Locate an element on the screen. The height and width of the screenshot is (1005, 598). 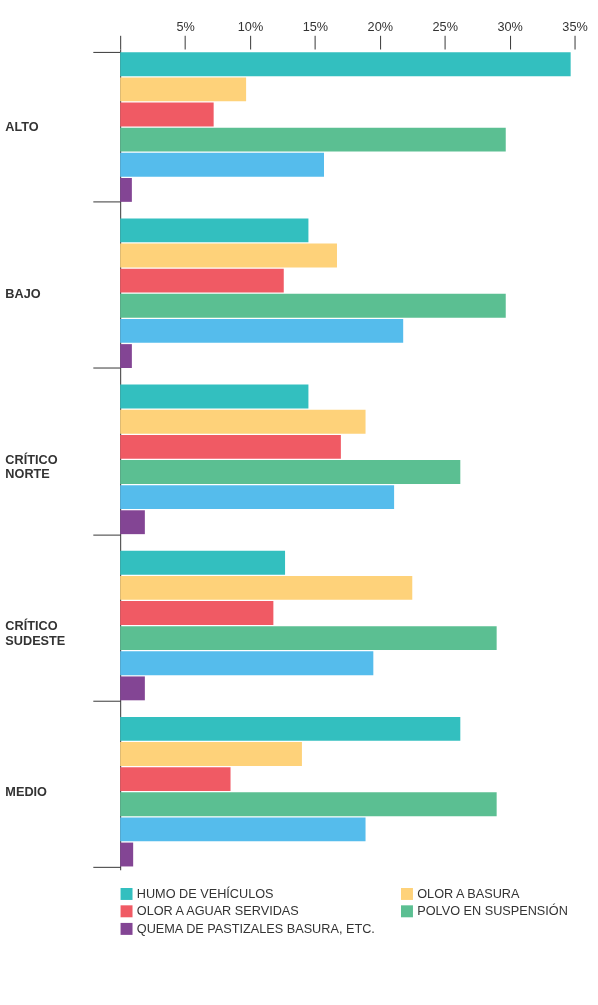
y-tick-label: CRÍTICO NORTE is located at coordinates (31, 466).